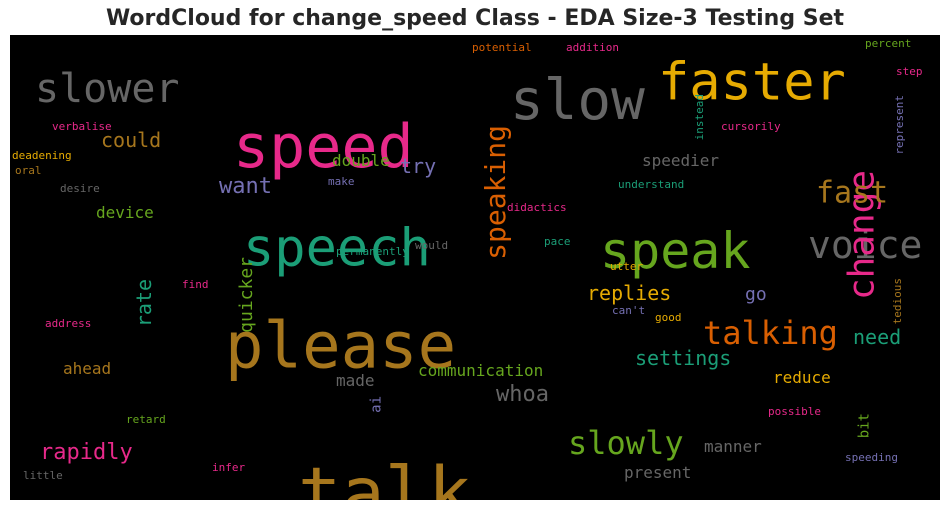 This screenshot has height=511, width=950. I want to click on word-infer: infer, so click(228, 467).